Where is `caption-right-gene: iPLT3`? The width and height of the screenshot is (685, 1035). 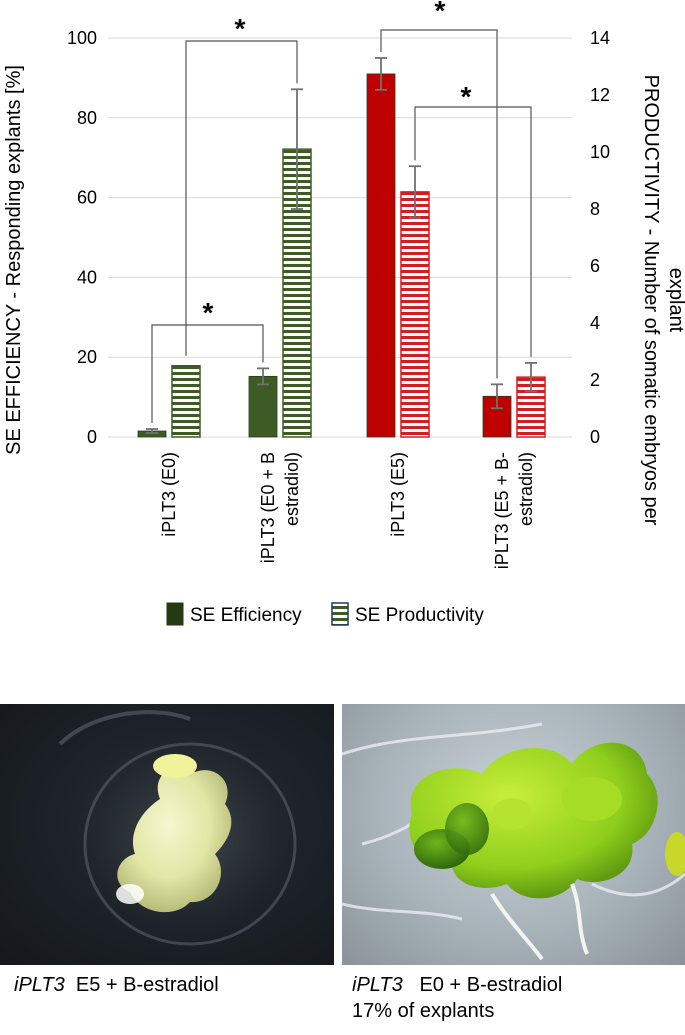 caption-right-gene: iPLT3 is located at coordinates (377, 985).